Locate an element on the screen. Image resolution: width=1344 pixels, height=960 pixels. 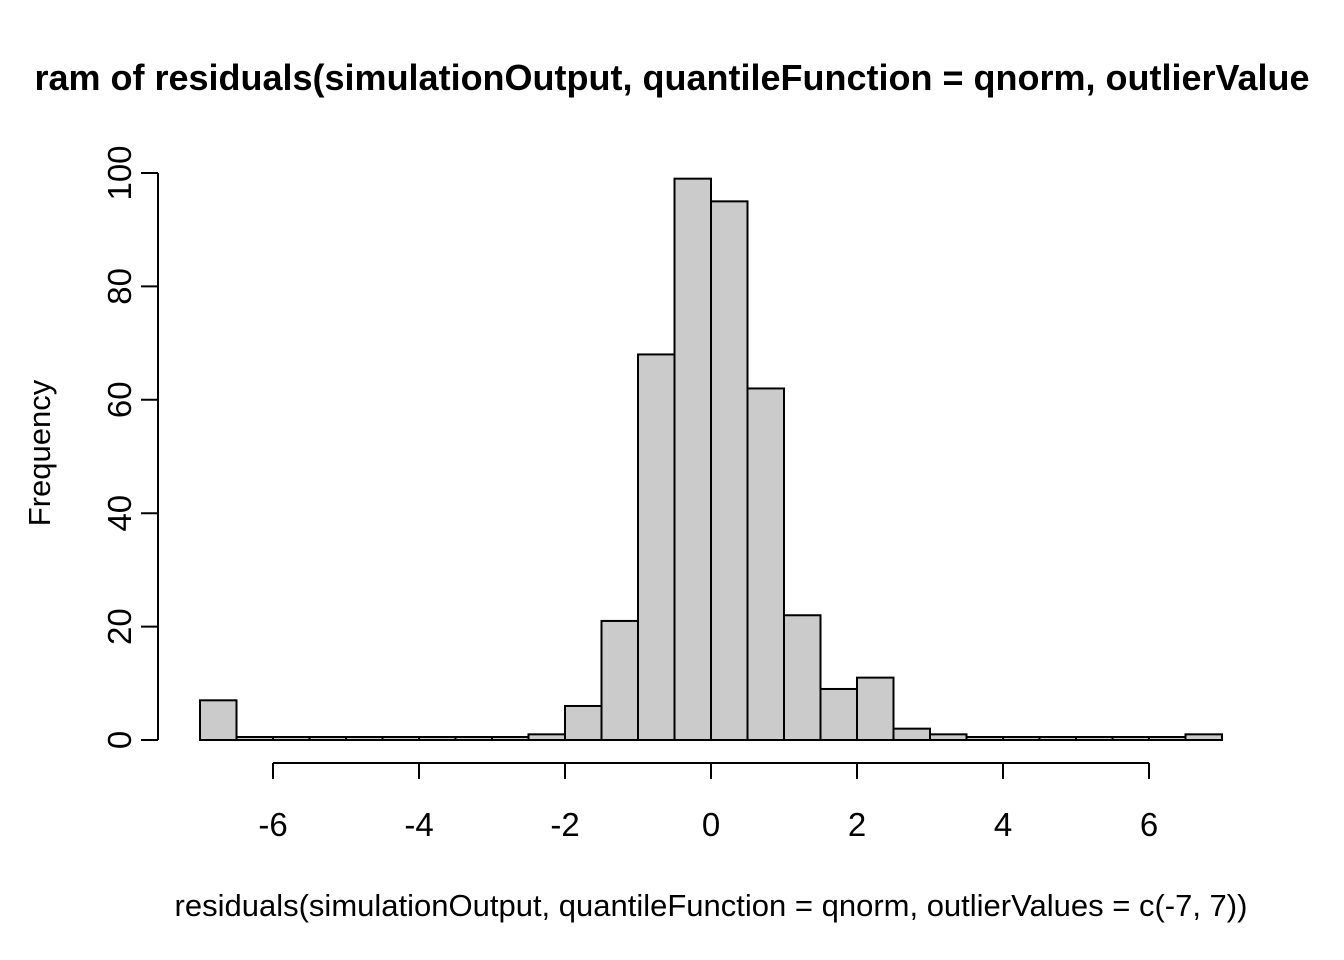
y-tick-label: 0 is located at coordinates (119, 740).